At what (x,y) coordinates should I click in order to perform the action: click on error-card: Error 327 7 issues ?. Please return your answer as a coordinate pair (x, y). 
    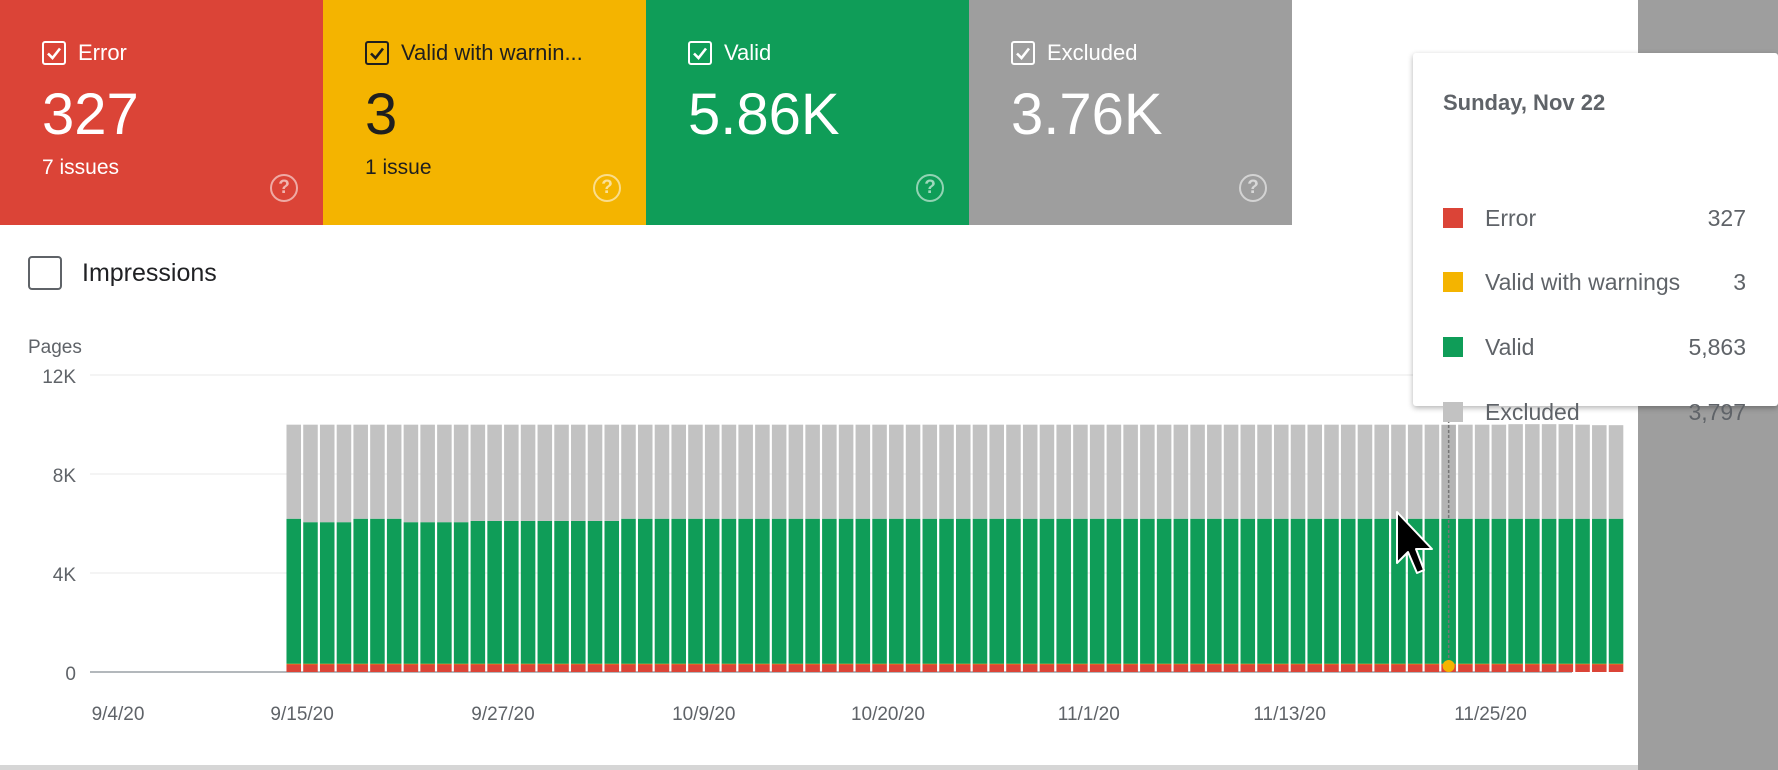
    Looking at the image, I should click on (161, 112).